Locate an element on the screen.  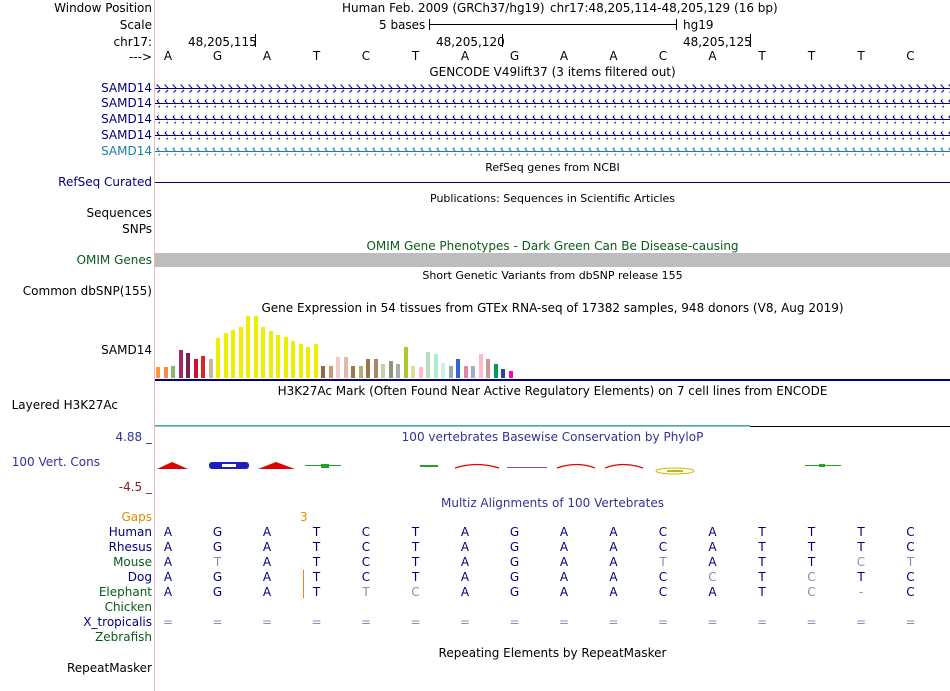
omim-label: OMIM Genes is located at coordinates (114, 260).